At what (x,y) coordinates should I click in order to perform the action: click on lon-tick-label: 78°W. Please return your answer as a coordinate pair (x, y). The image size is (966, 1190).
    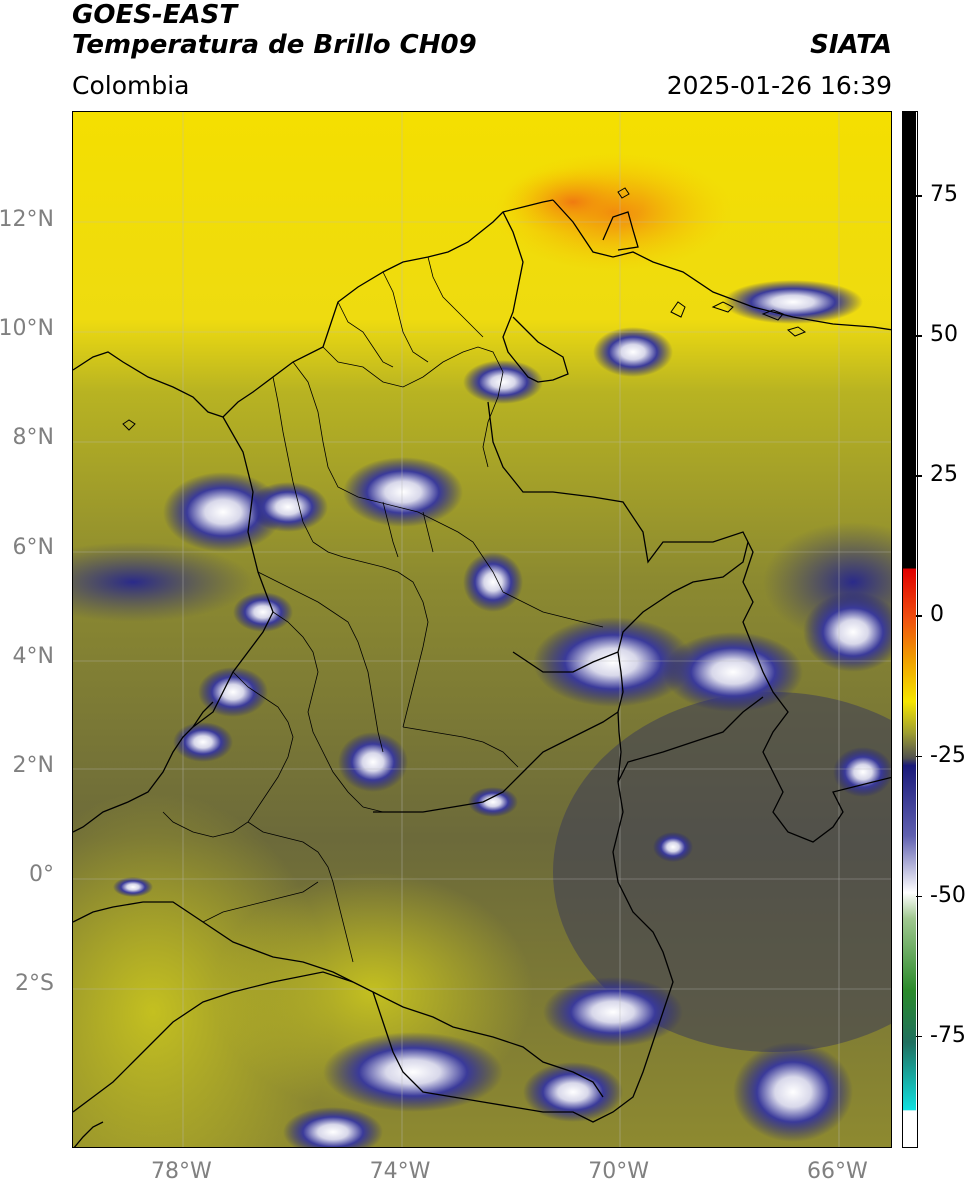
    Looking at the image, I should click on (181, 1171).